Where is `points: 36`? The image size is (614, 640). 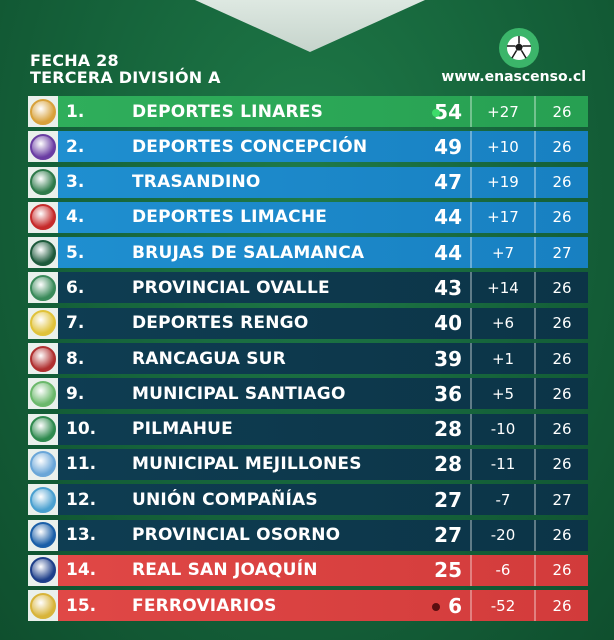 points: 36 is located at coordinates (448, 393).